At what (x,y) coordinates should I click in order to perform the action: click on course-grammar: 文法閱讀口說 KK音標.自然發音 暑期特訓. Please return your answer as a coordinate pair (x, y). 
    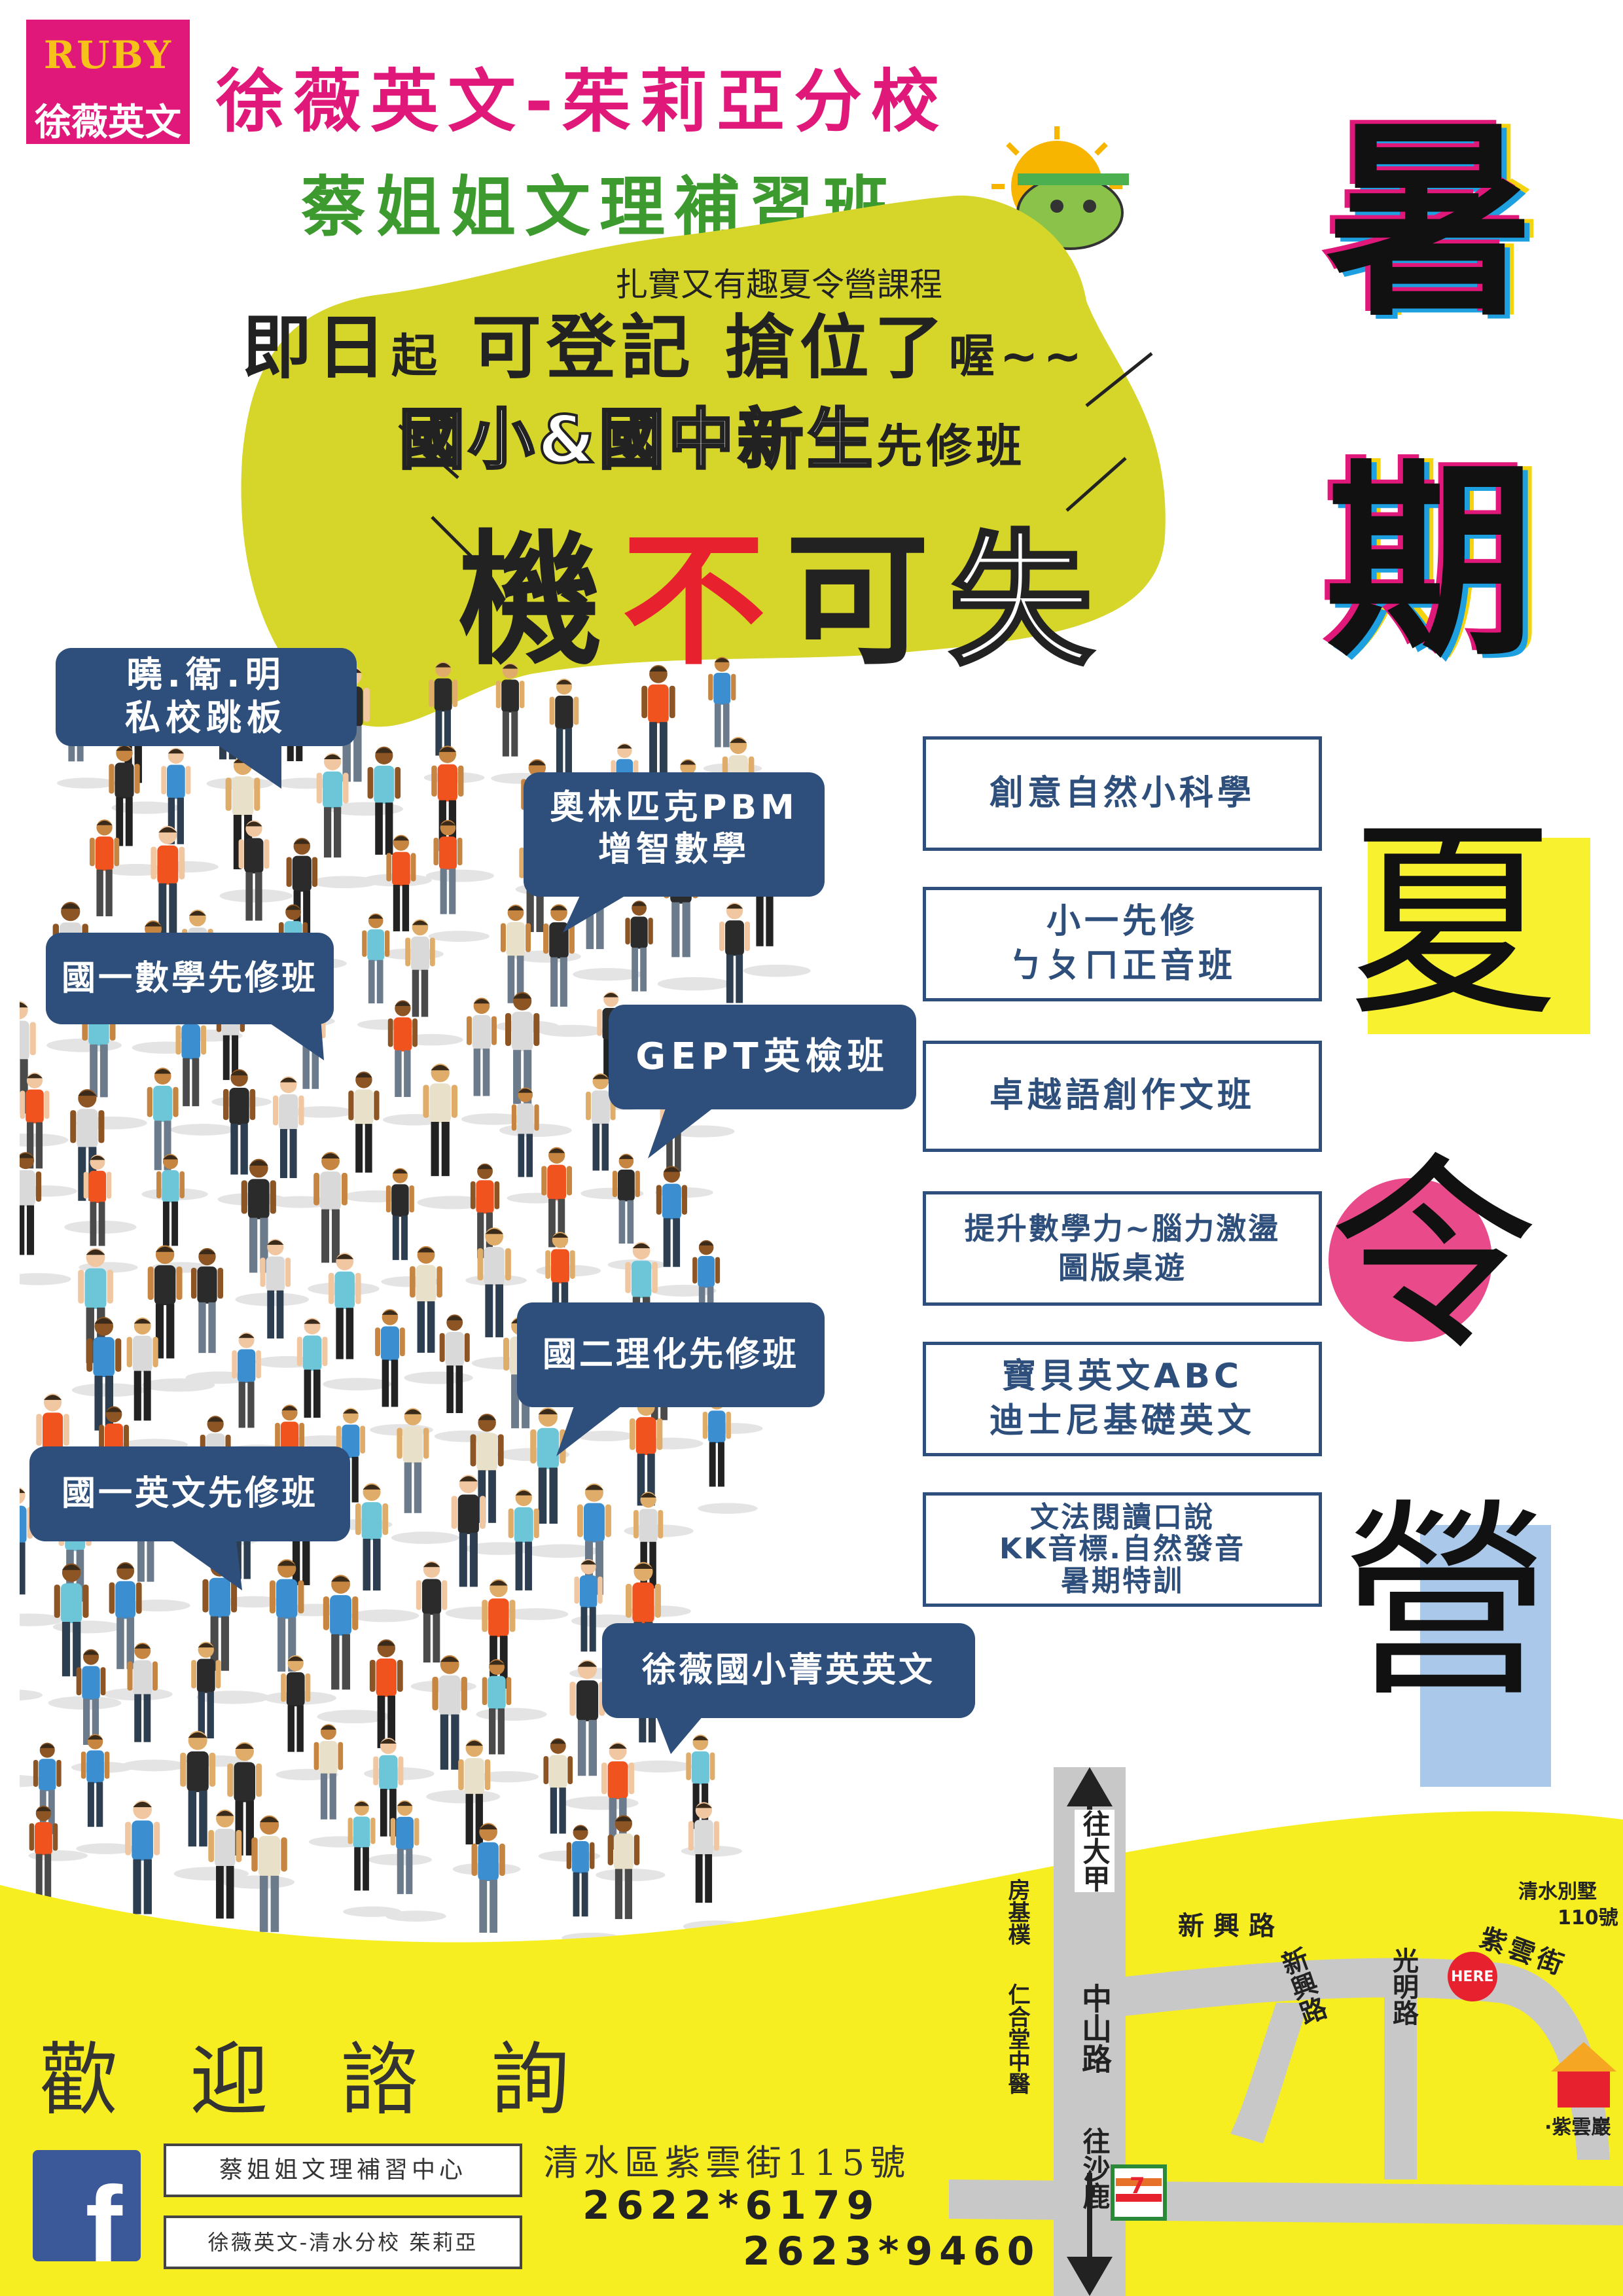
    Looking at the image, I should click on (1122, 1549).